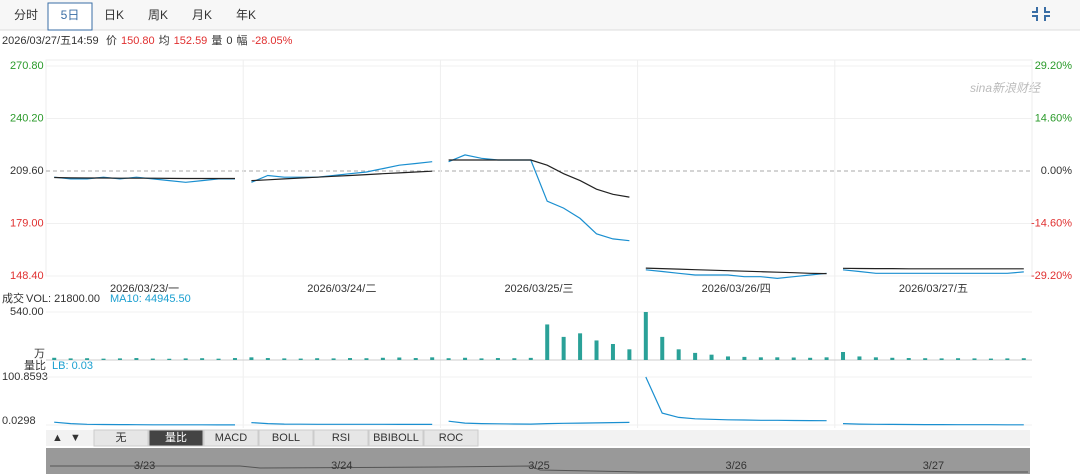 The image size is (1080, 476). What do you see at coordinates (57, 438) in the screenshot?
I see `arrow-button: ▲` at bounding box center [57, 438].